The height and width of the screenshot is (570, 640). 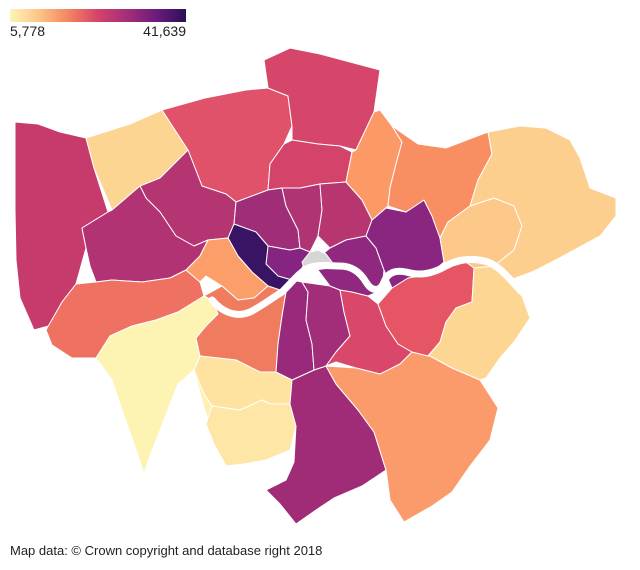 What do you see at coordinates (374, 286) in the screenshot?
I see `river-thames` at bounding box center [374, 286].